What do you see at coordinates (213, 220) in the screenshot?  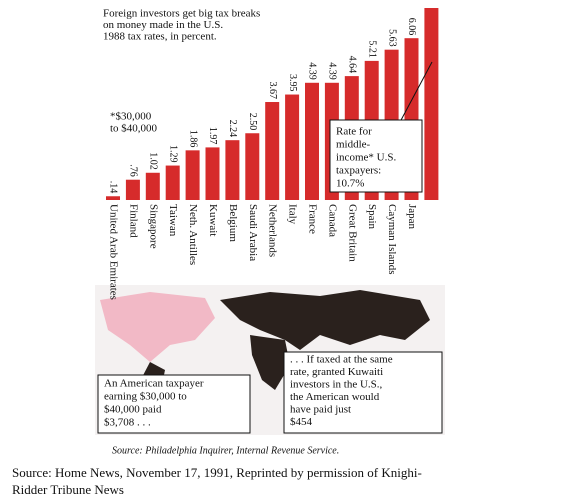 I see `x-tick-label: Kuwait` at bounding box center [213, 220].